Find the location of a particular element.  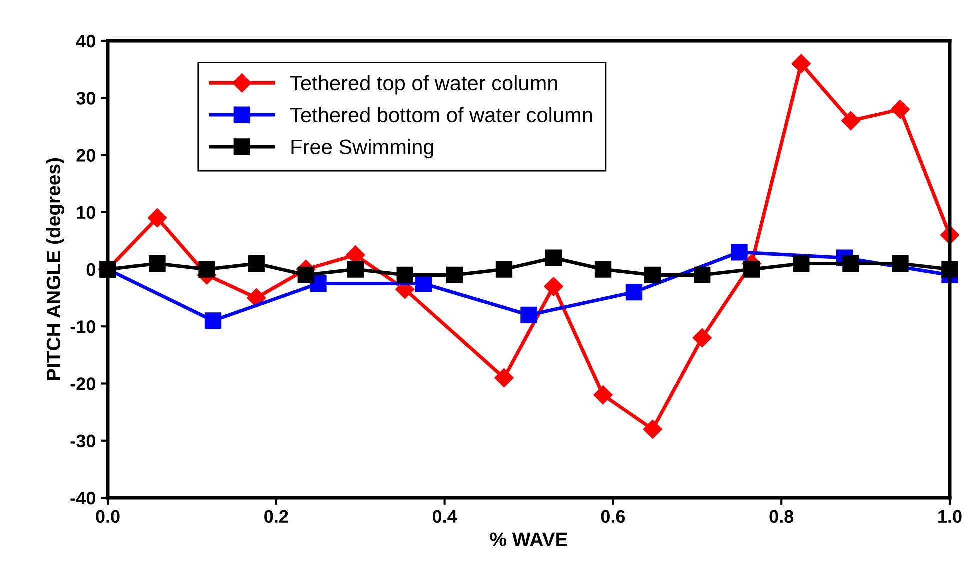

y-tick-label: 10 is located at coordinates (86, 213).